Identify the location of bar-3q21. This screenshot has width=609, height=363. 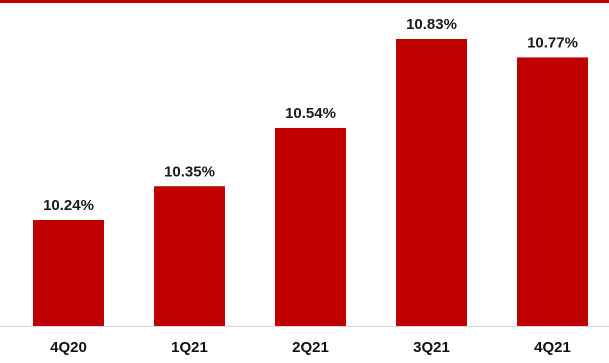
(431, 182).